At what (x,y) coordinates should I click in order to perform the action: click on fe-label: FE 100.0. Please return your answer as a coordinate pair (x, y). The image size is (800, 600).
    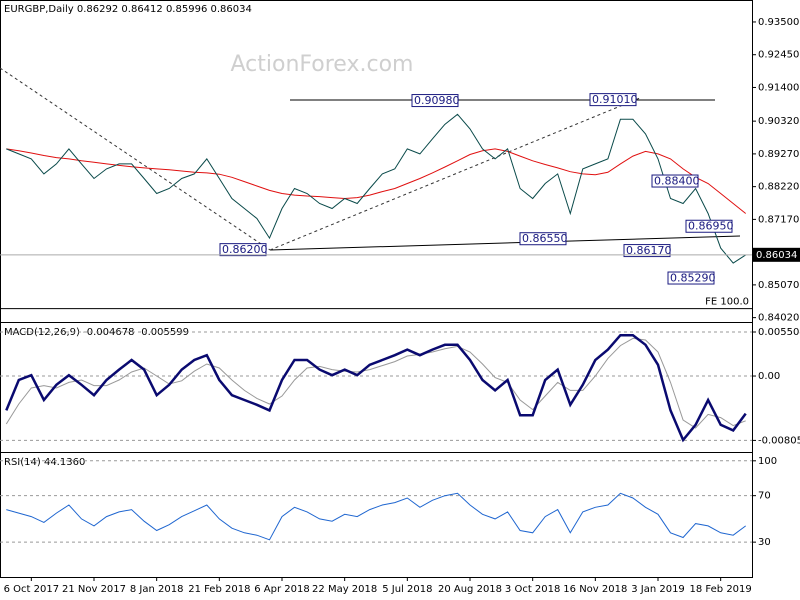
    Looking at the image, I should click on (727, 302).